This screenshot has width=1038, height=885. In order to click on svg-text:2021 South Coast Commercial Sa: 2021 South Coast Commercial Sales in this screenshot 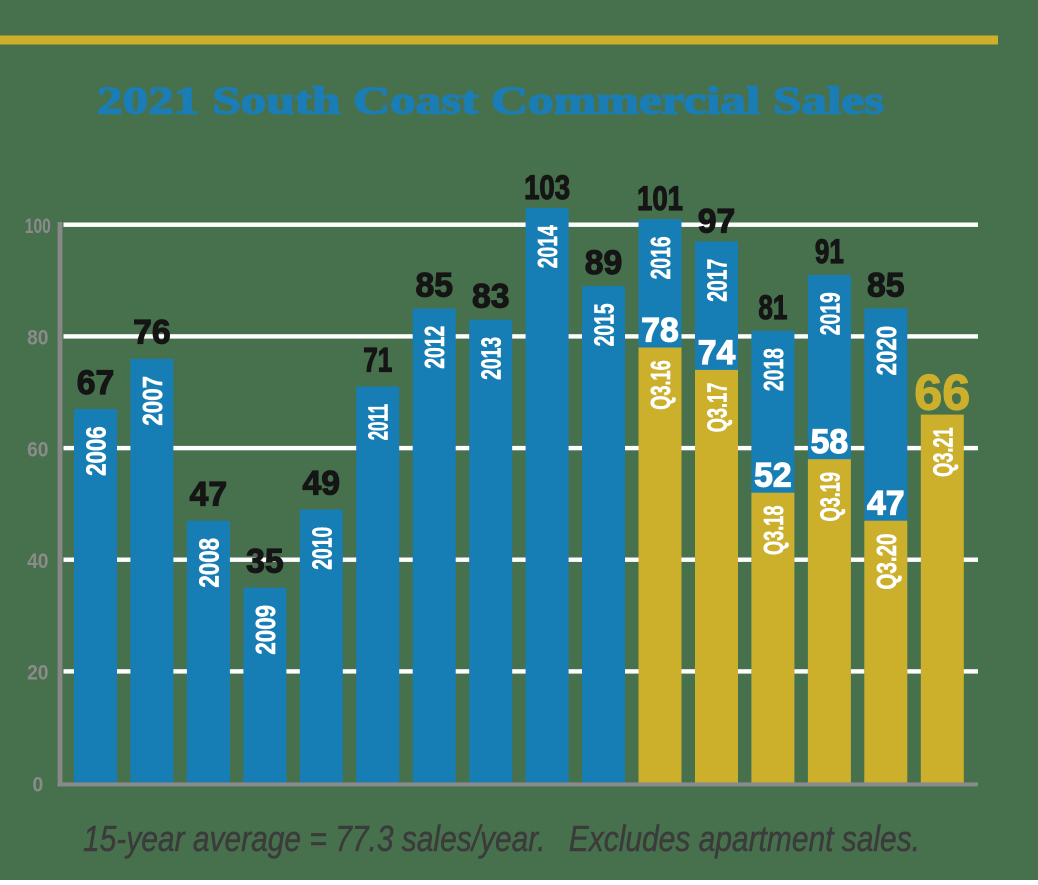, I will do `click(490, 101)`.